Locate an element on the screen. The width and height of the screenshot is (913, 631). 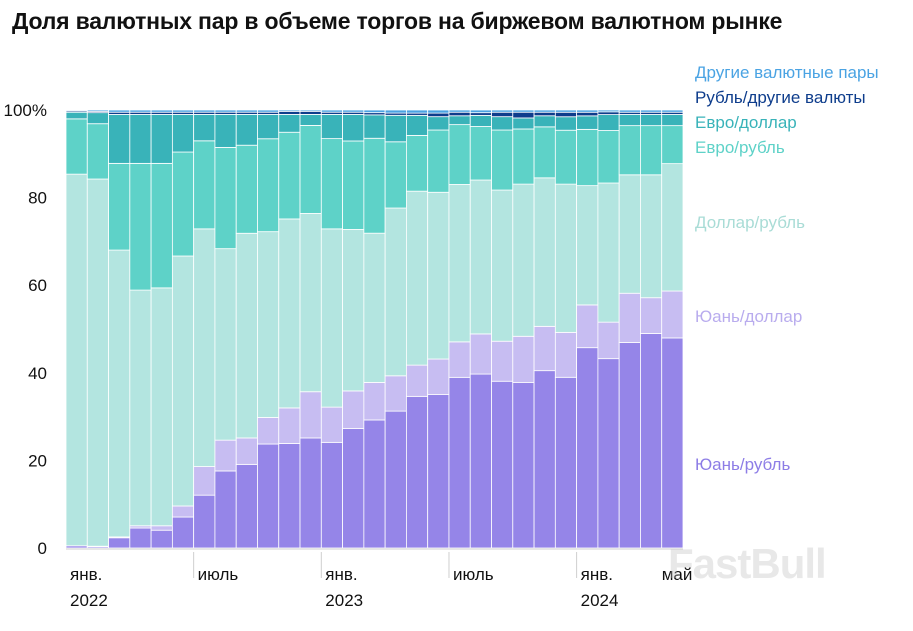
x-tick-label: янв. is located at coordinates (86, 574).